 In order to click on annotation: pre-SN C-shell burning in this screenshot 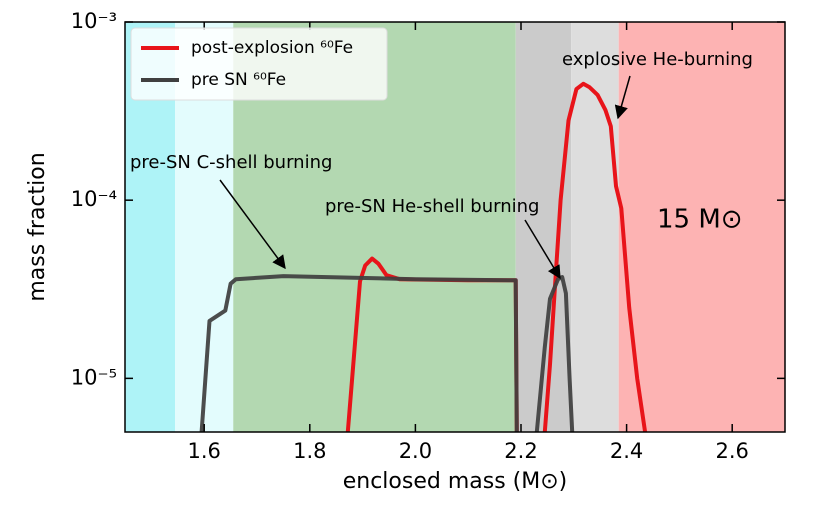, I will do `click(231, 162)`.